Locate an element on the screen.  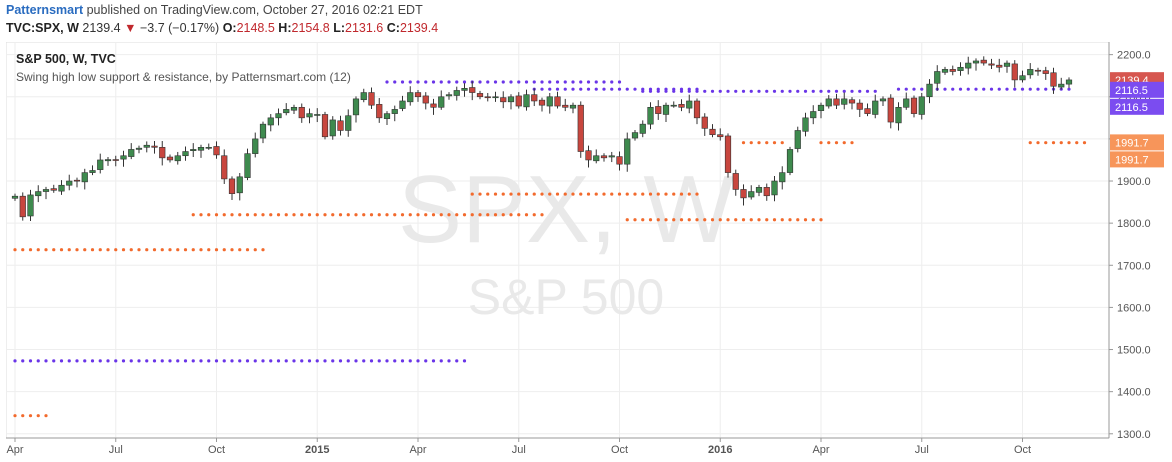
support-price-label: 1991.7 is located at coordinates (1132, 143).